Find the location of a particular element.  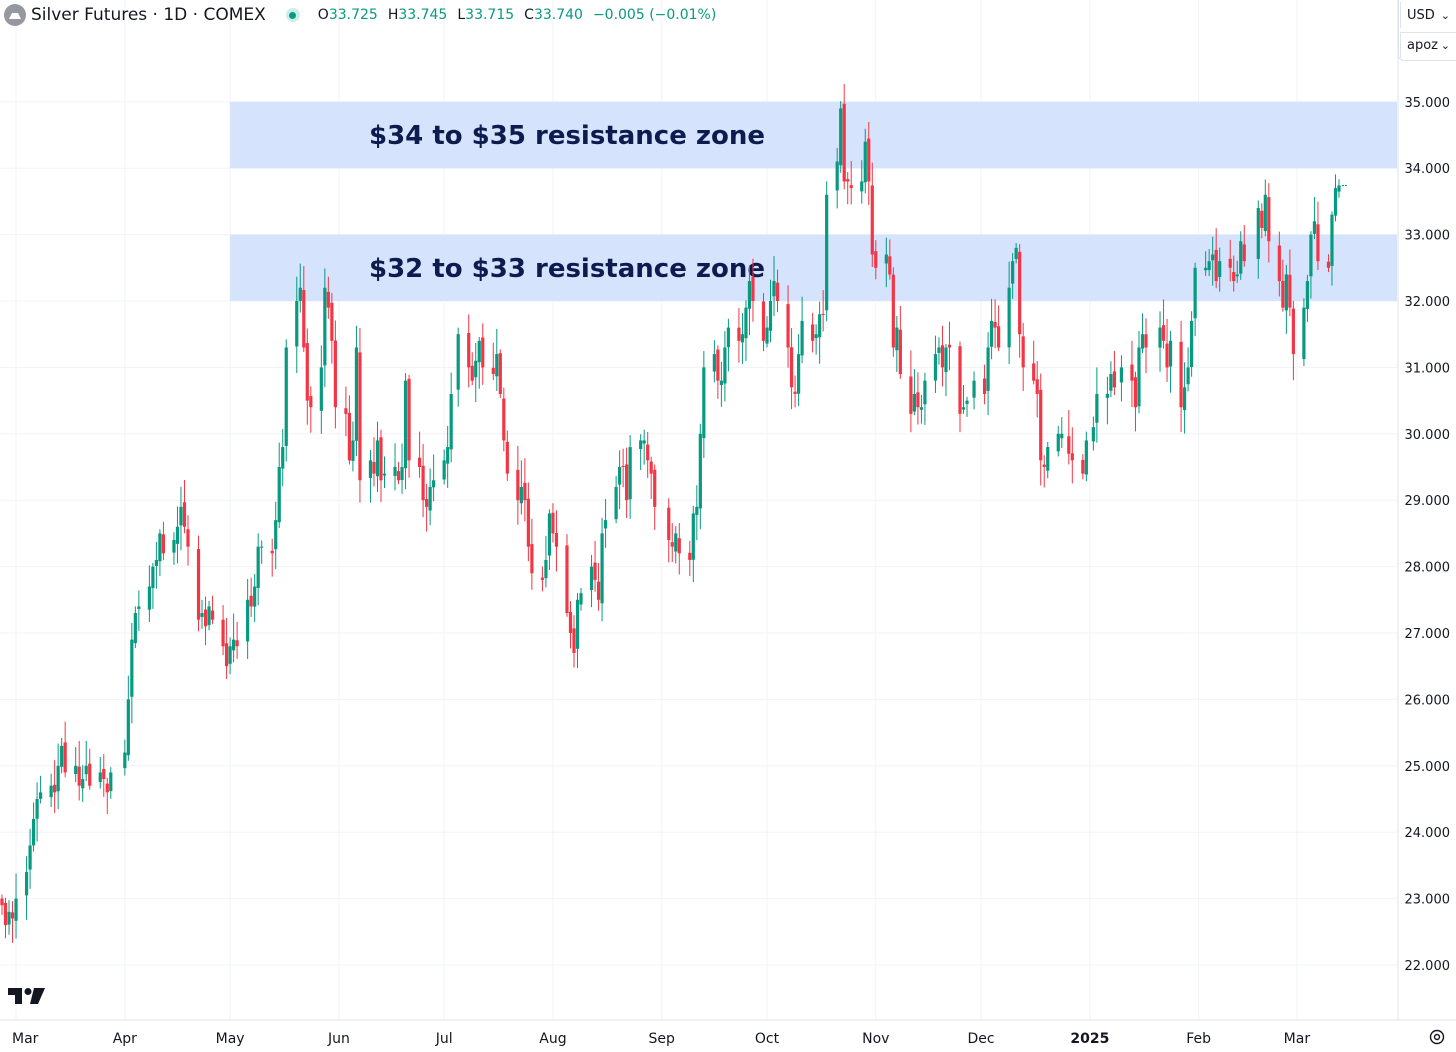

currency-selector: USD ⌄ is located at coordinates (1428, 15).